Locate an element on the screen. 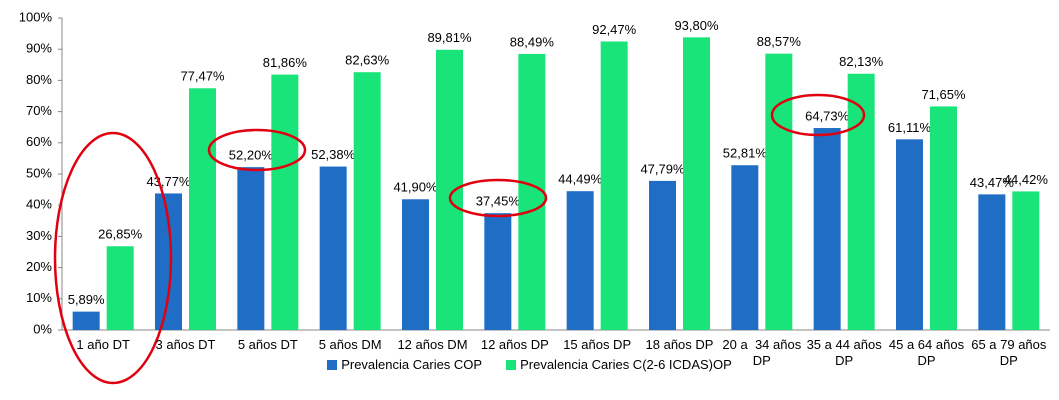 This screenshot has height=400, width=1059. x-tick-label: 12 años DP is located at coordinates (514, 344).